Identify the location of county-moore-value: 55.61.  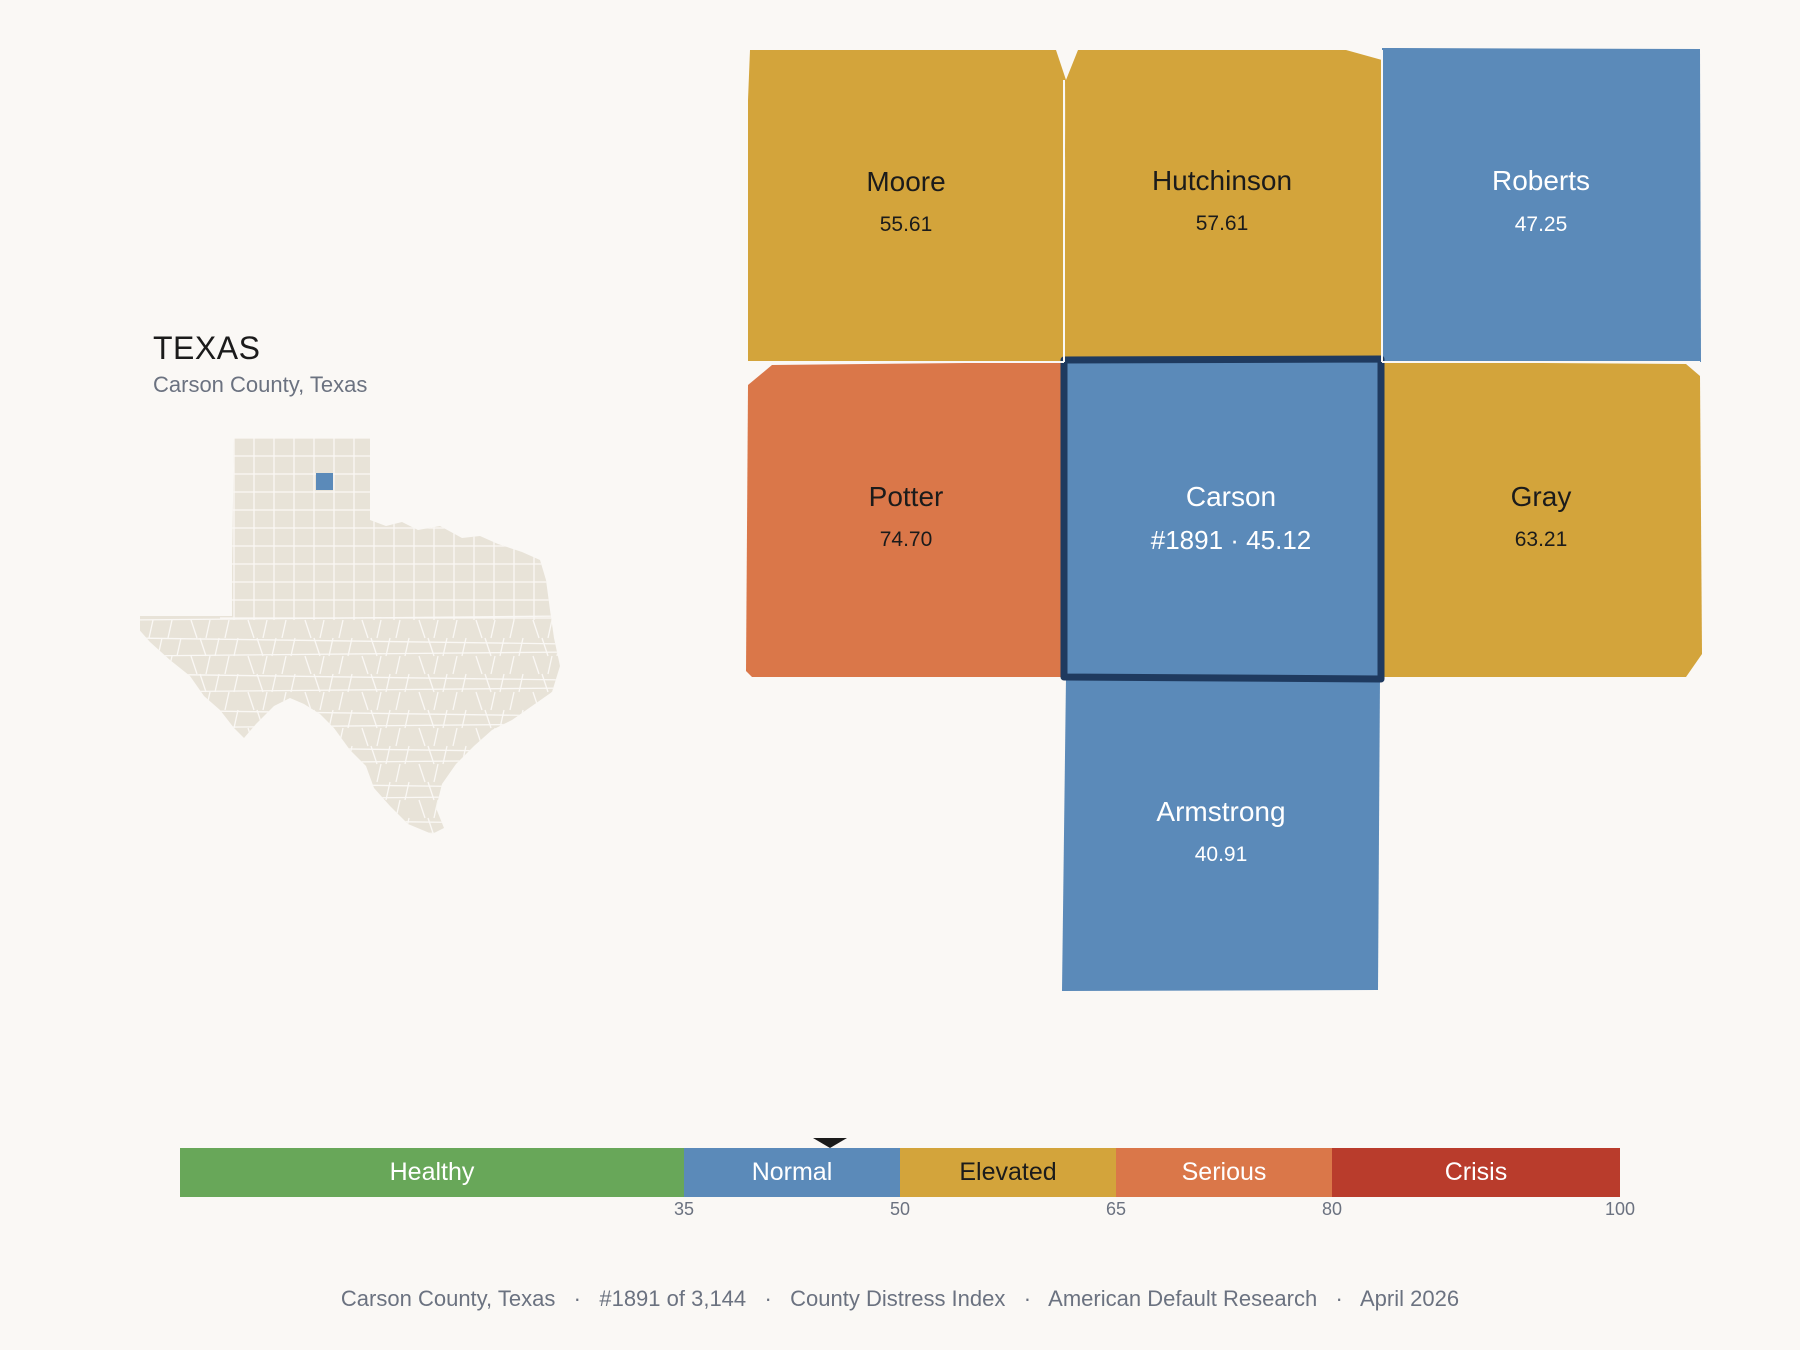
(906, 224).